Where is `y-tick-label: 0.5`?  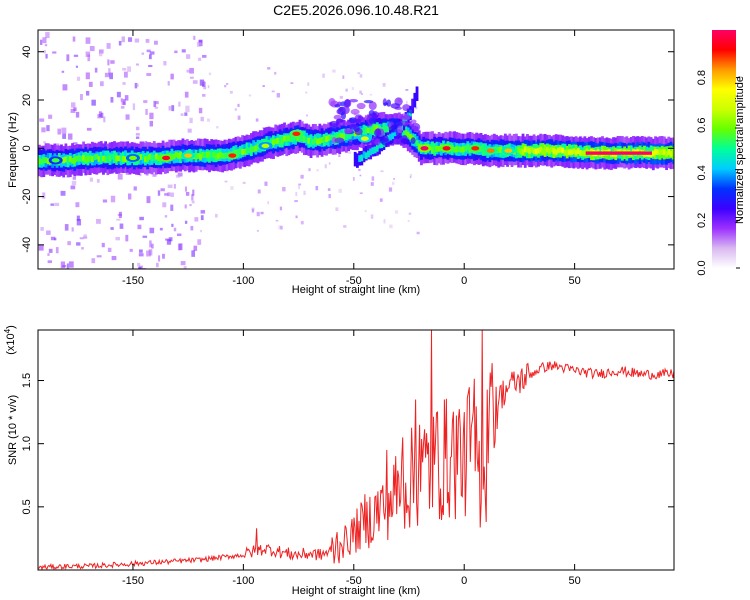
y-tick-label: 0.5 is located at coordinates (27, 506).